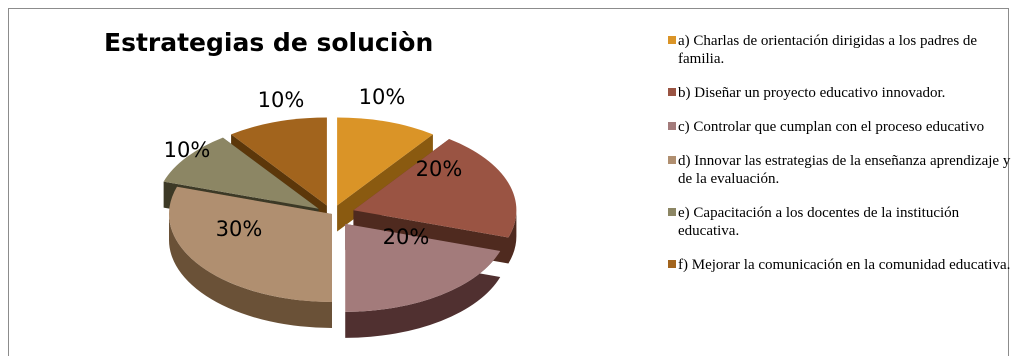  Describe the element at coordinates (269, 42) in the screenshot. I see `chart-title: Estrategias de soluciòn` at that location.